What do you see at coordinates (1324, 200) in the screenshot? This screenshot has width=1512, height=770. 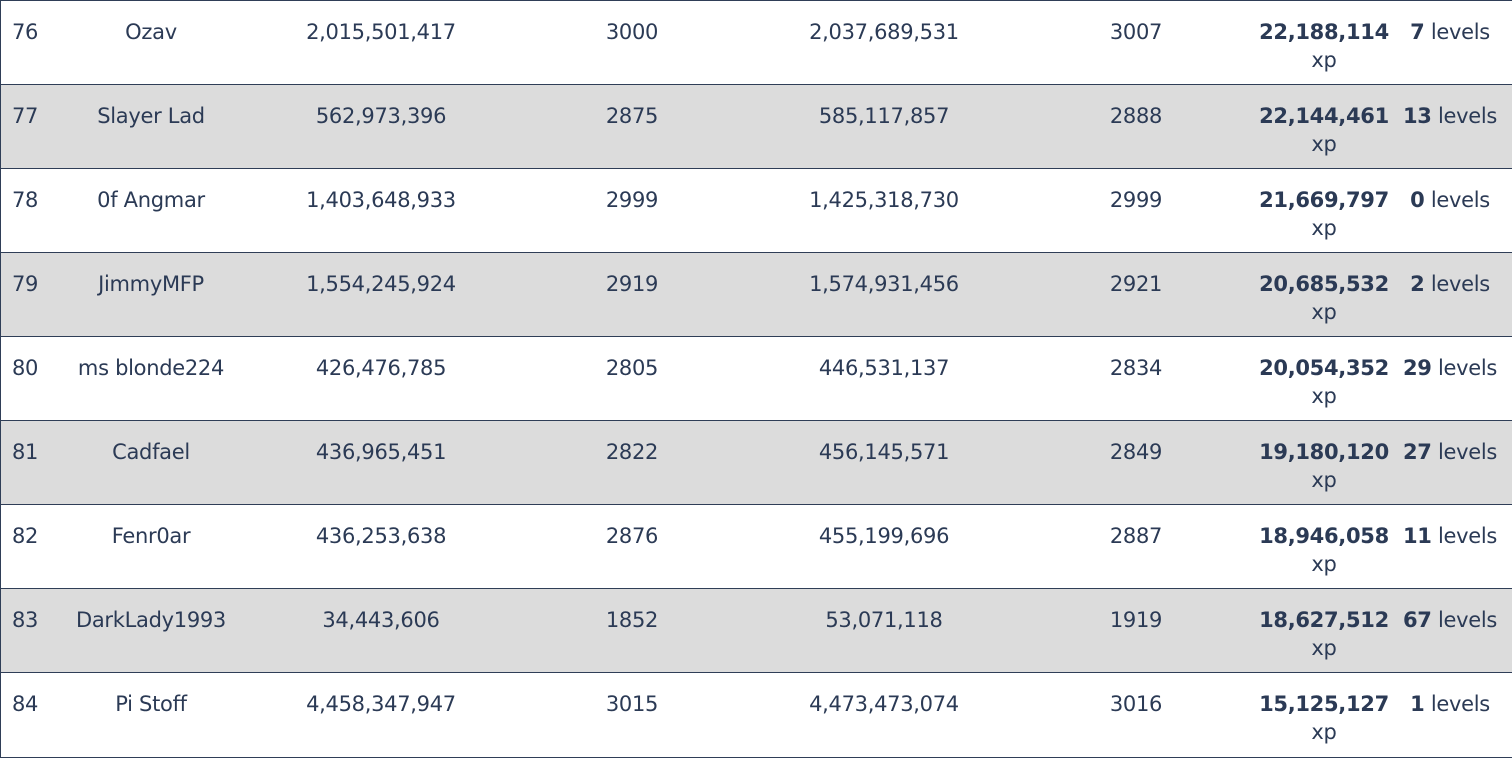 I see `xp-gain-value: 21,669,797` at bounding box center [1324, 200].